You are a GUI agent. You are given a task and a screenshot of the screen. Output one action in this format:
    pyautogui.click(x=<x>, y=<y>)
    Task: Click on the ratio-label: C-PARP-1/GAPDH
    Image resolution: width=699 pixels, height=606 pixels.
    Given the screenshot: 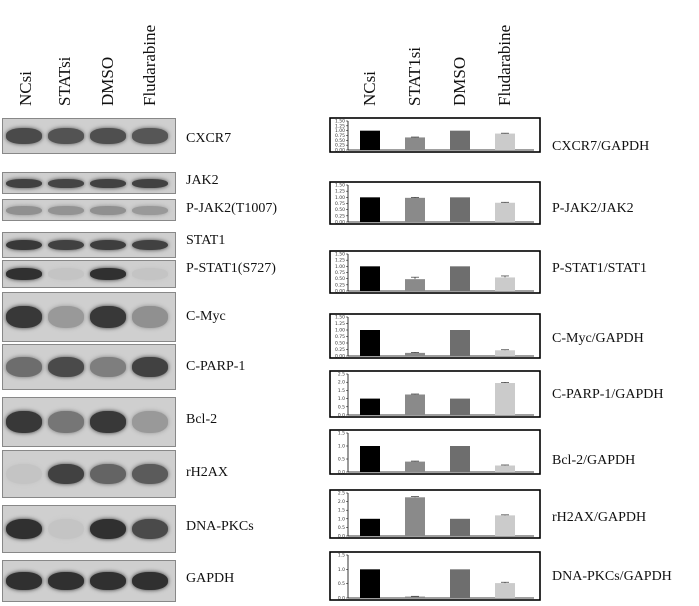 What is the action you would take?
    pyautogui.click(x=608, y=394)
    